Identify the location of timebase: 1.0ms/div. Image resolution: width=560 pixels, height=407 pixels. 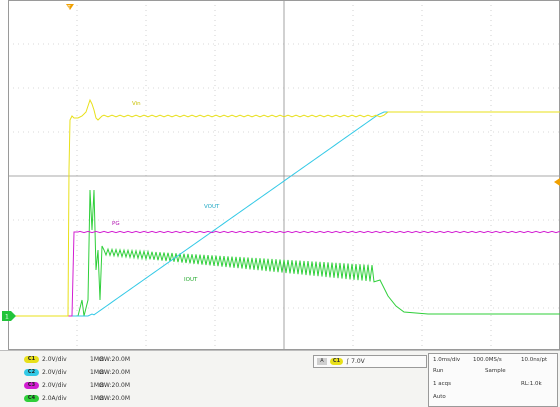
(447, 360).